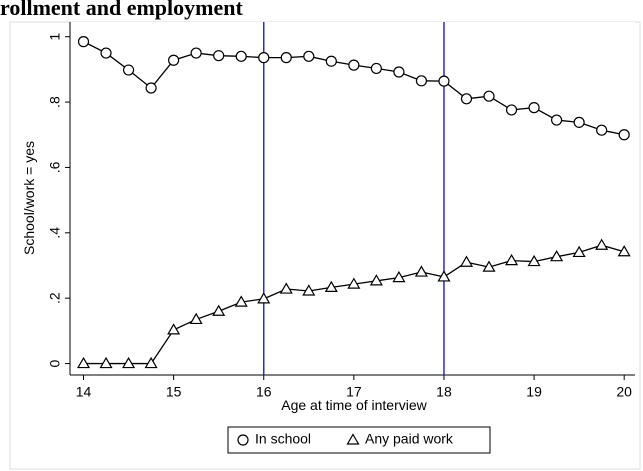  What do you see at coordinates (55, 167) in the screenshot?
I see `y-tick-label: .6` at bounding box center [55, 167].